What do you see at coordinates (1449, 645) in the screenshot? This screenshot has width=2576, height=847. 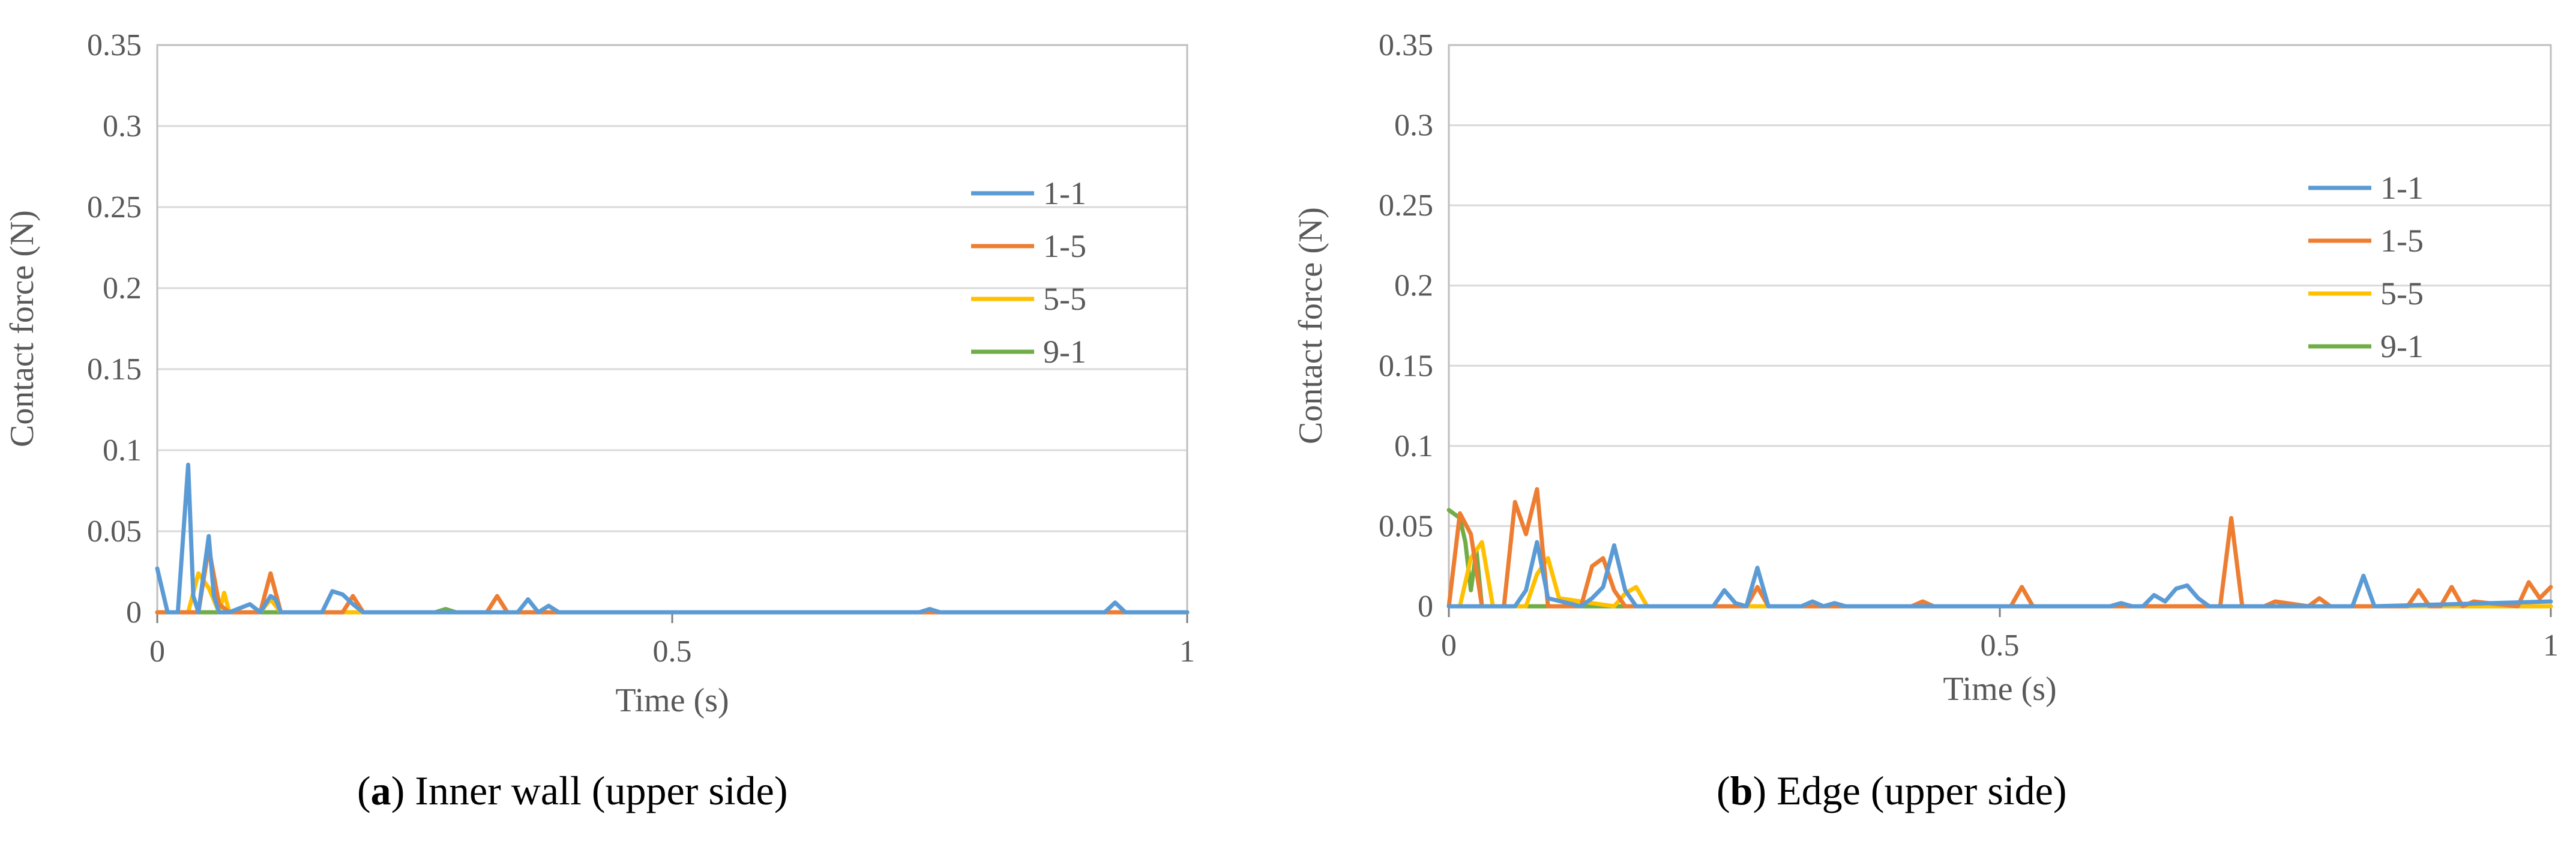 I see `panel-b-x-tick-label: 0` at bounding box center [1449, 645].